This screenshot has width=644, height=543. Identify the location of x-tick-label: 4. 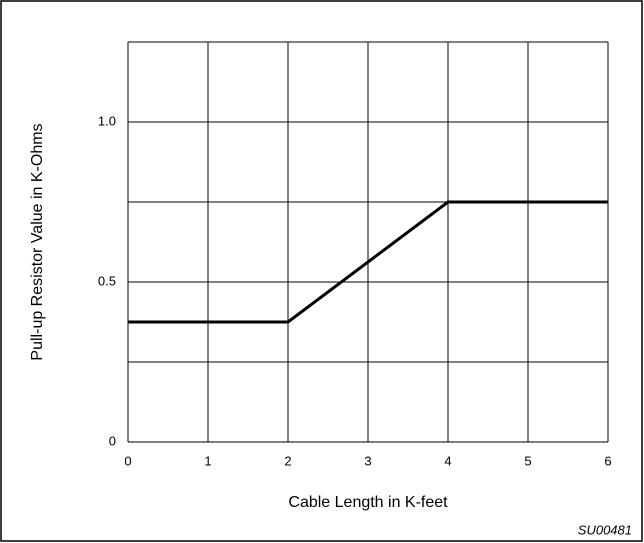
(447, 460).